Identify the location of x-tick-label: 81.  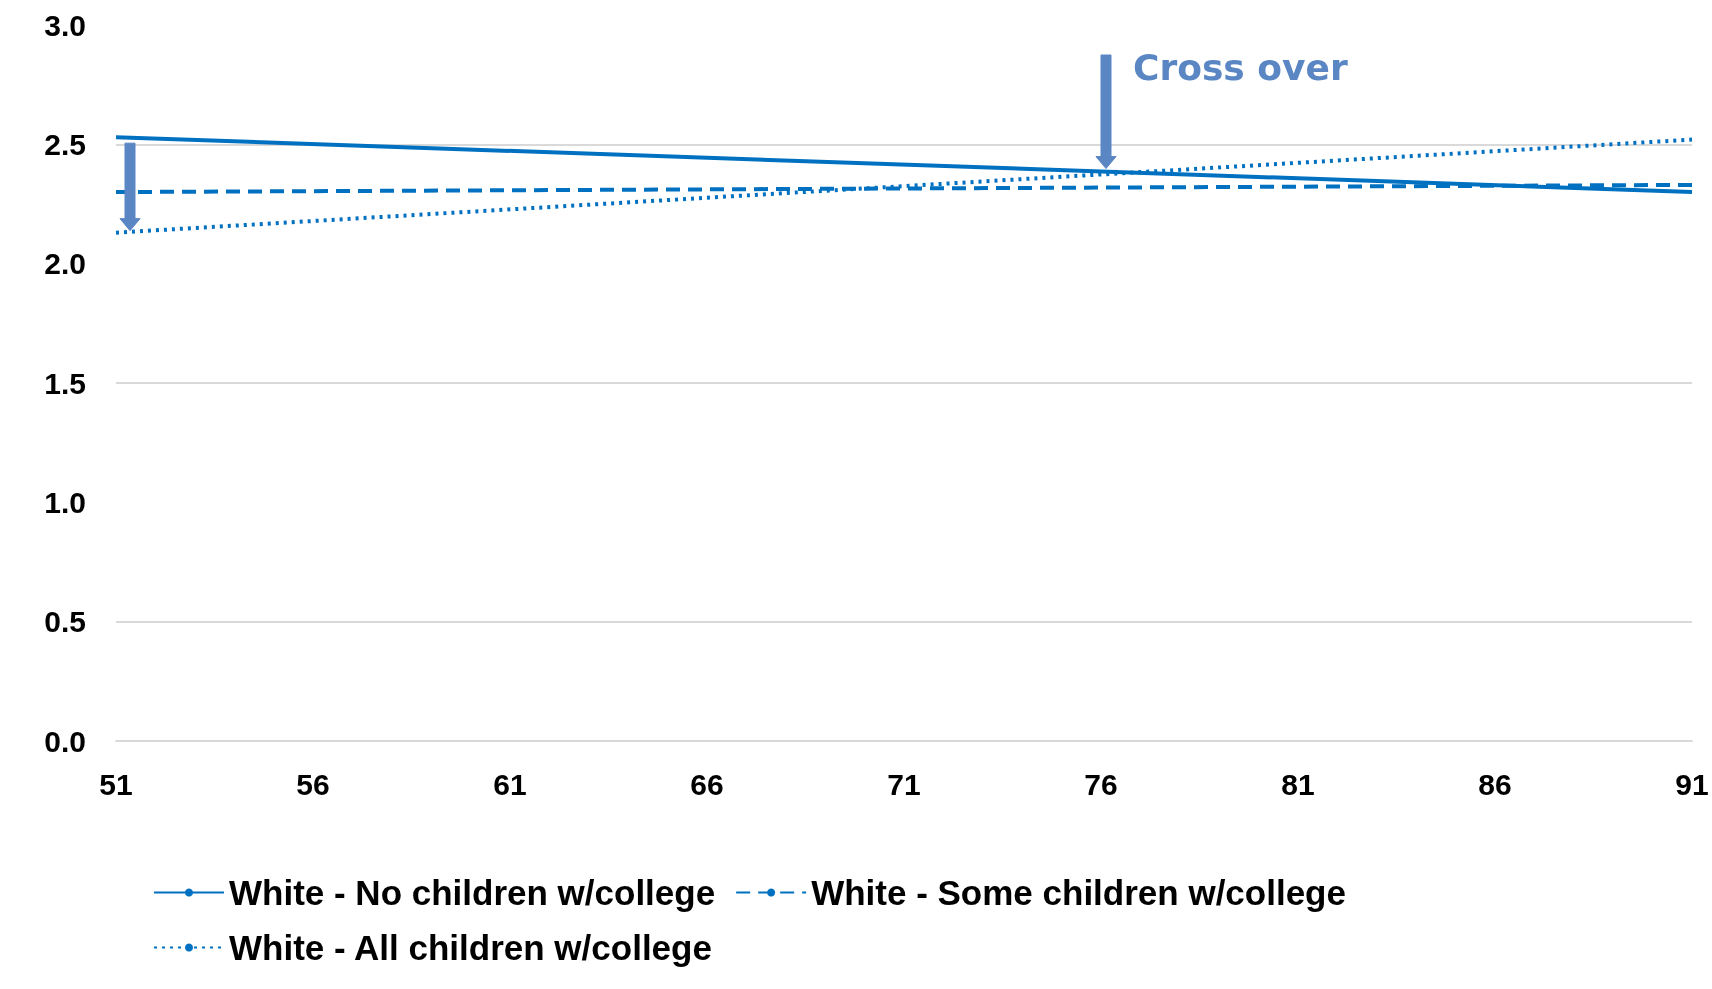
(1298, 784).